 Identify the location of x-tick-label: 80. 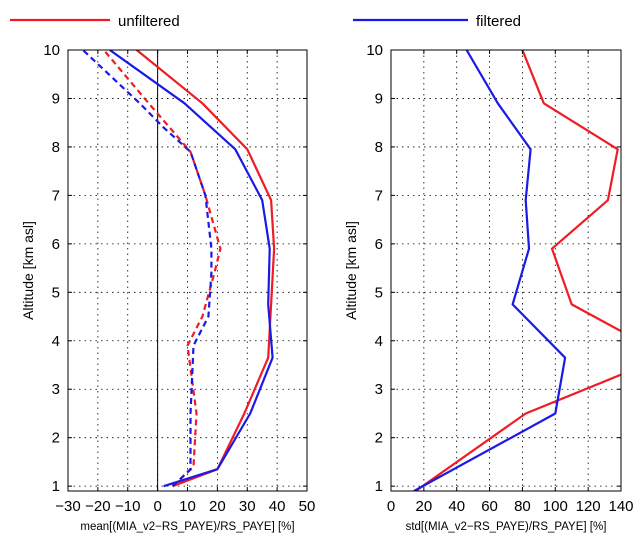
(522, 506).